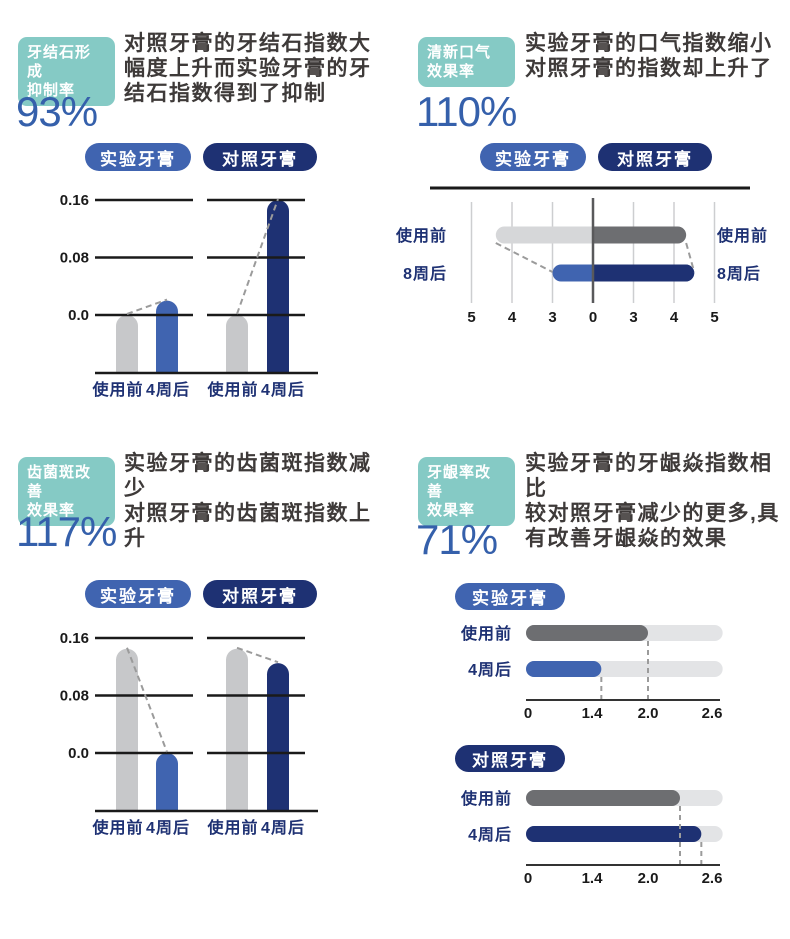 Image resolution: width=790 pixels, height=939 pixels. I want to click on desc-line: 幅度上升而实验牙膏的牙, so click(248, 68).